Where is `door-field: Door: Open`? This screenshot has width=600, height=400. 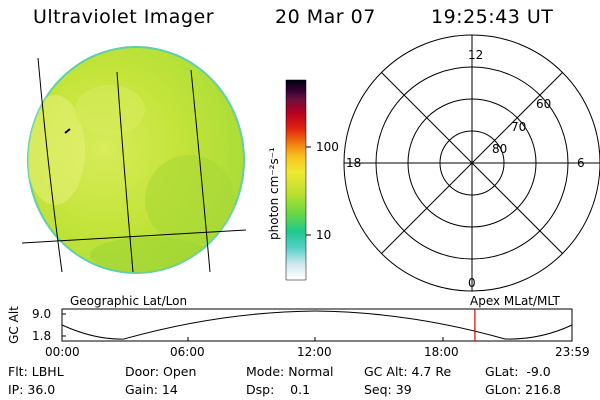 door-field: Door: Open is located at coordinates (161, 371).